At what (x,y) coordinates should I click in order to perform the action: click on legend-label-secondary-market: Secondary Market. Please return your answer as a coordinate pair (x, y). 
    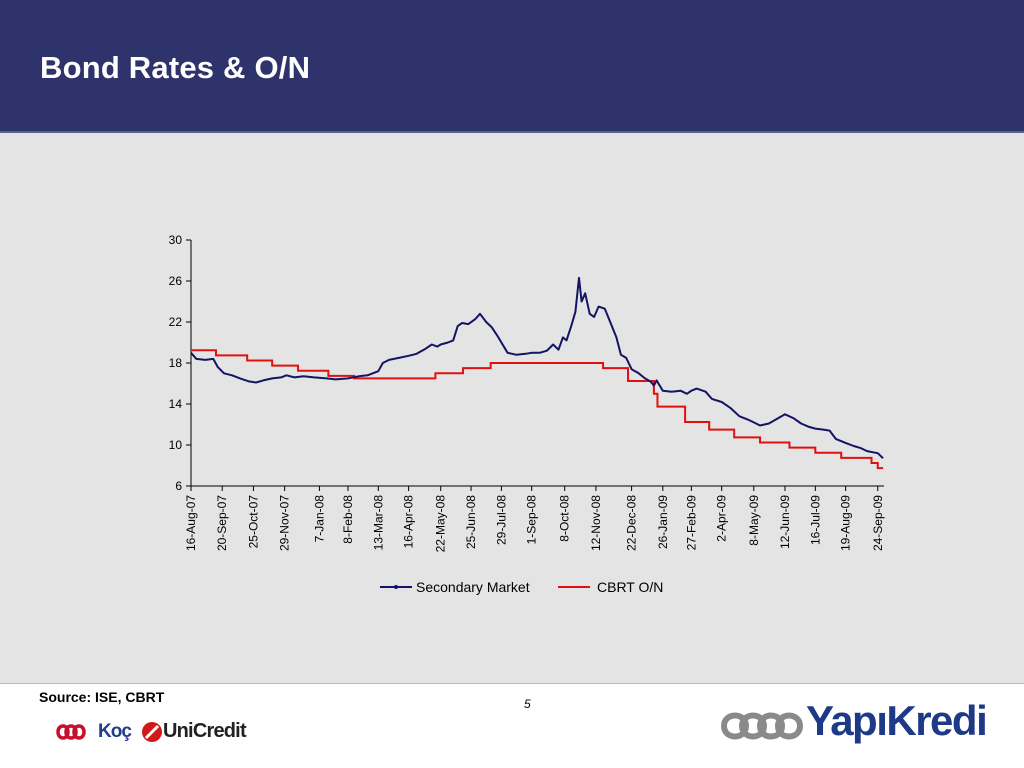
    Looking at the image, I should click on (473, 587).